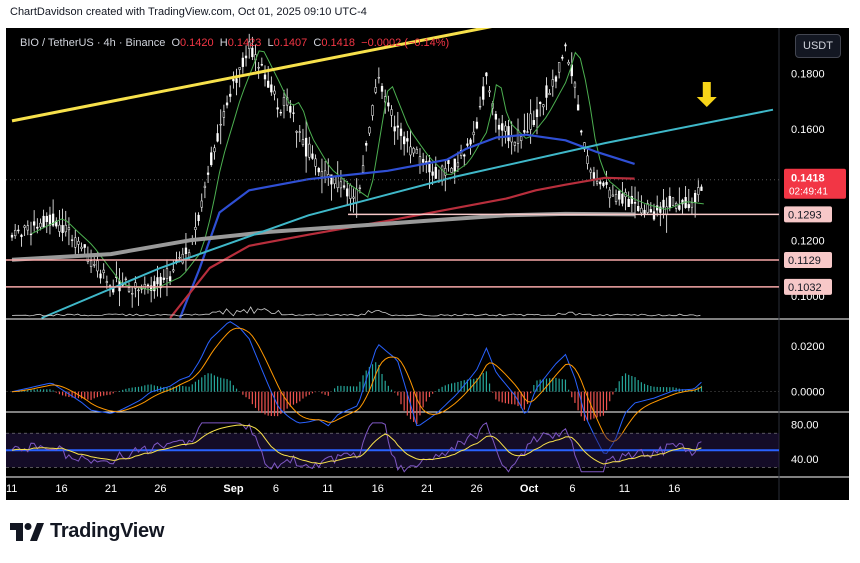 The height and width of the screenshot is (563, 860). What do you see at coordinates (808, 192) in the screenshot?
I see `bar-countdown-label: 02:49:41` at bounding box center [808, 192].